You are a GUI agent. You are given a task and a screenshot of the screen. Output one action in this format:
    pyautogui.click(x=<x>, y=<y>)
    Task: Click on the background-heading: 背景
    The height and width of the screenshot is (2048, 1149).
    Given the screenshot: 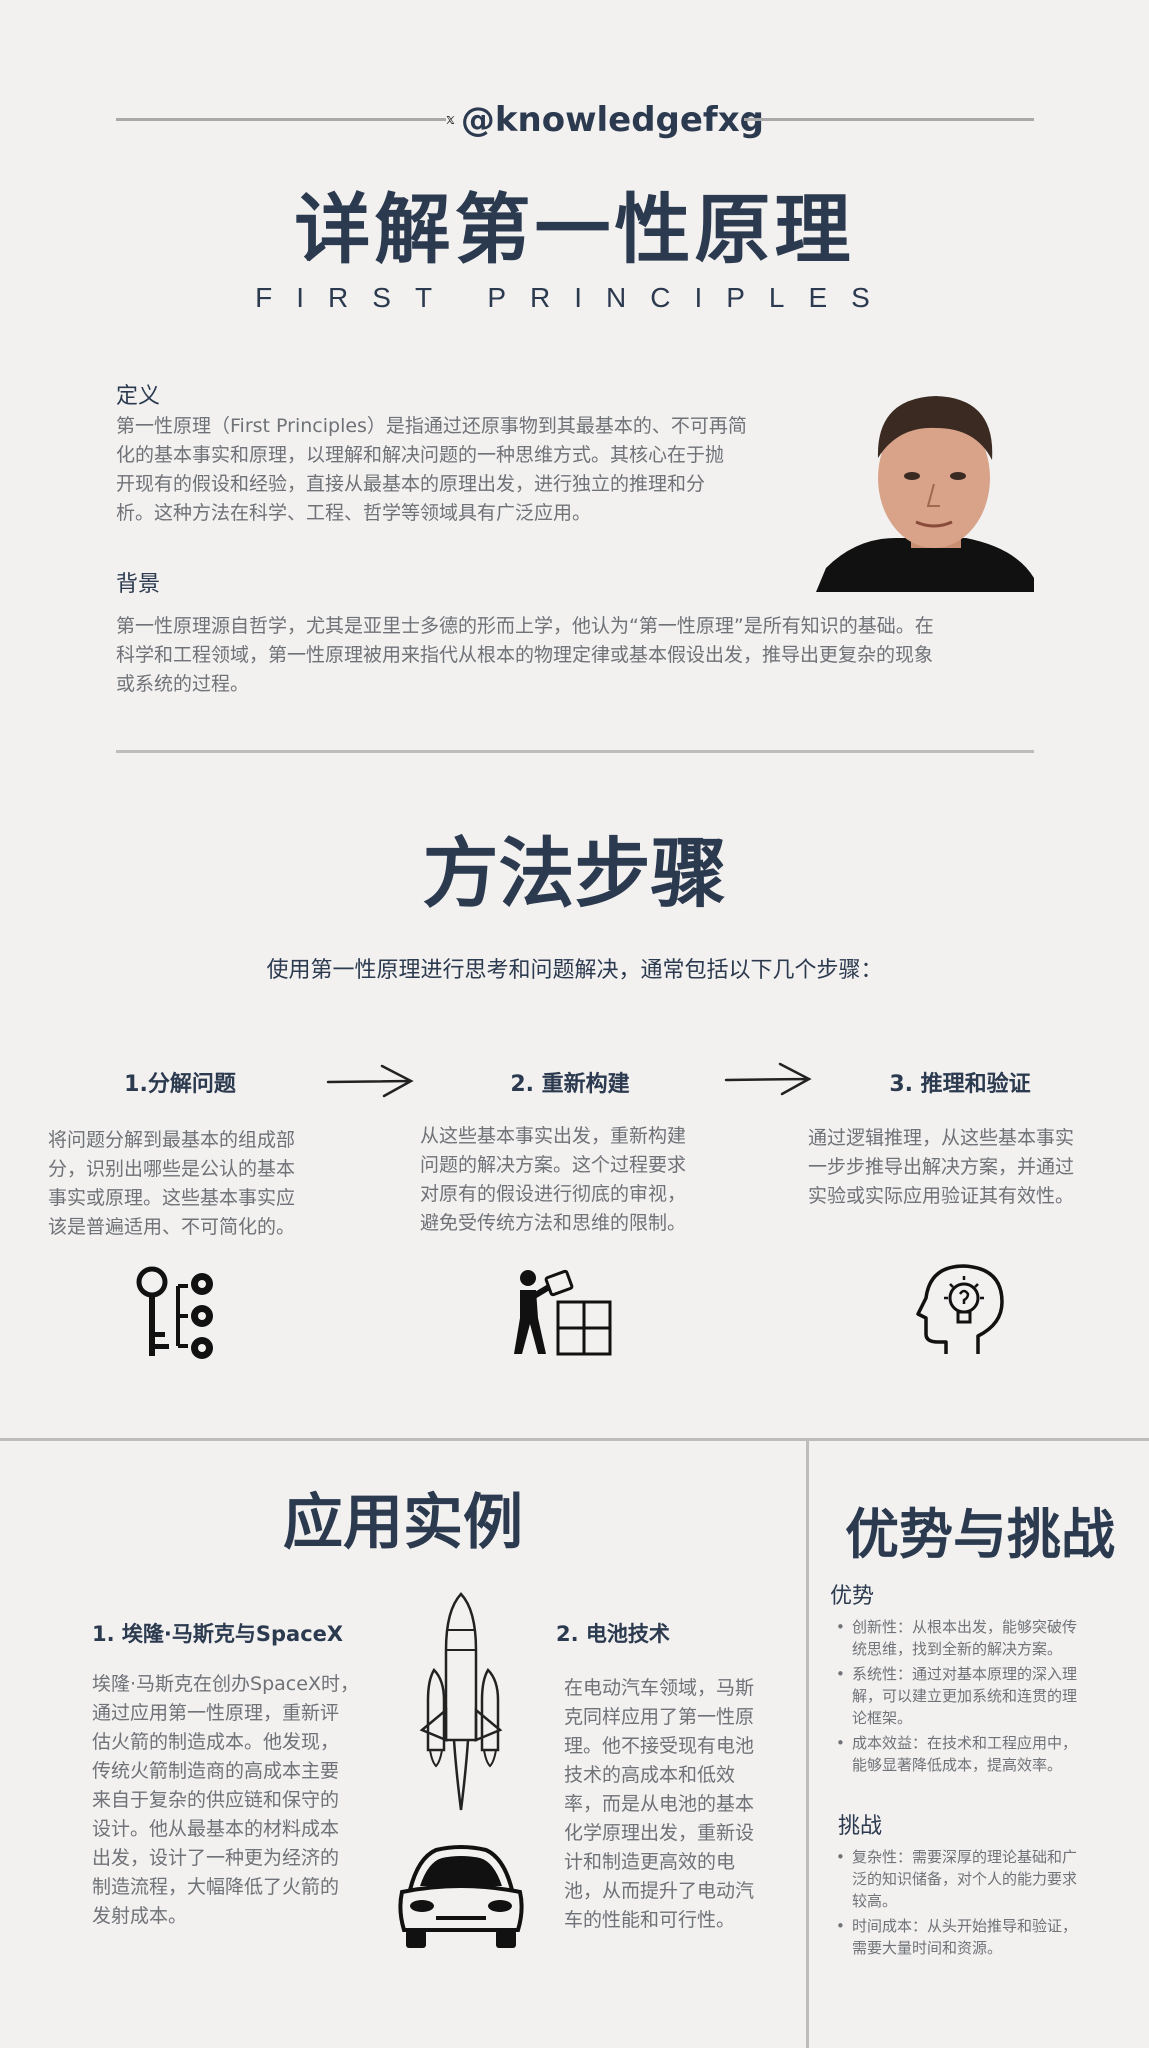 What is the action you would take?
    pyautogui.click(x=138, y=584)
    